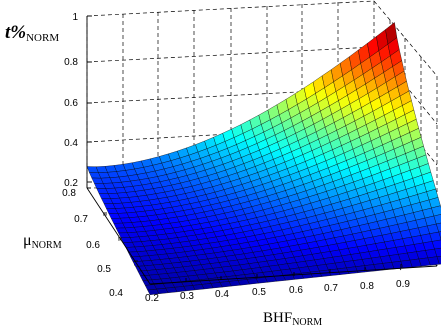 This screenshot has width=441, height=332. Describe the element at coordinates (42, 38) in the screenshot. I see `z-axis-title-sub: NORM` at that location.